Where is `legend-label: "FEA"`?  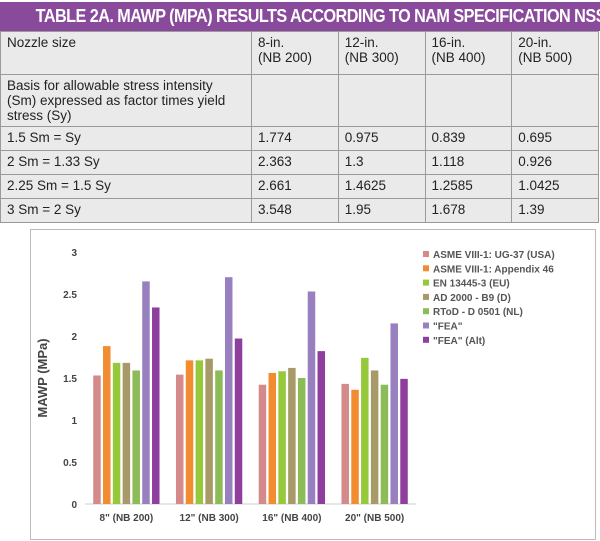 legend-label: "FEA" is located at coordinates (448, 327).